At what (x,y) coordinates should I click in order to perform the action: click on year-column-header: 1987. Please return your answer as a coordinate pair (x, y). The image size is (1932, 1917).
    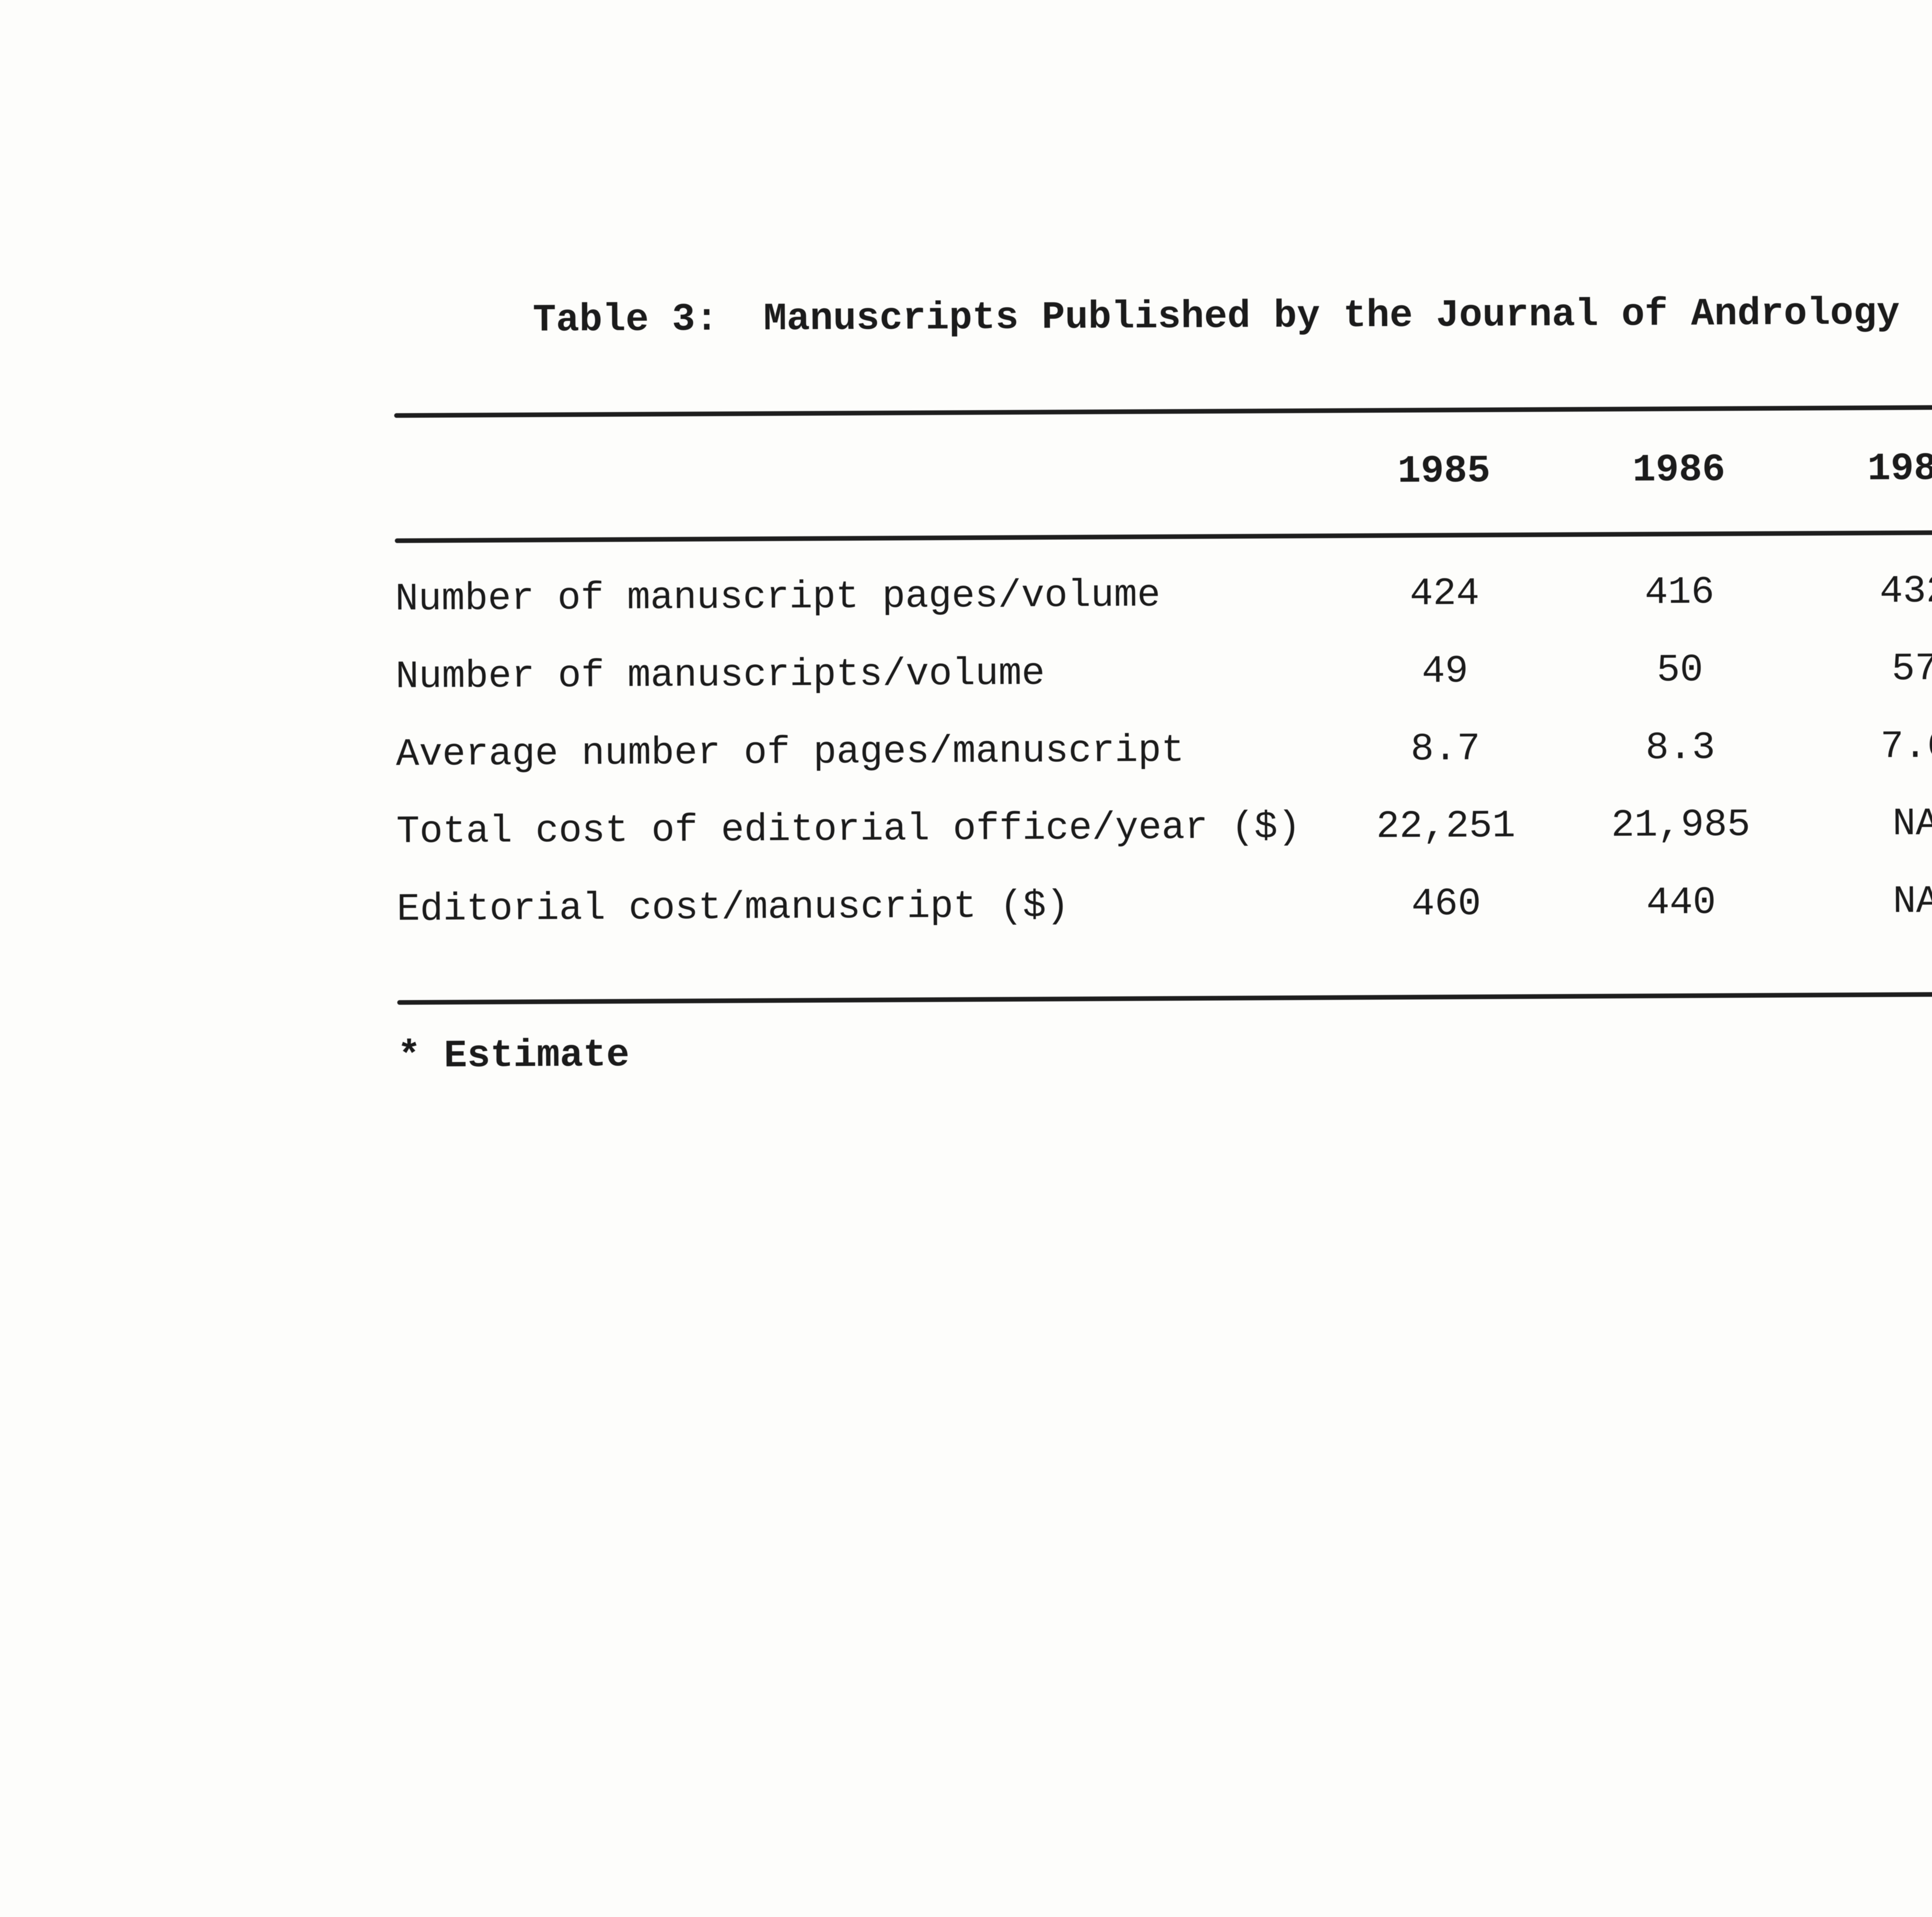
    Looking at the image, I should click on (1899, 469).